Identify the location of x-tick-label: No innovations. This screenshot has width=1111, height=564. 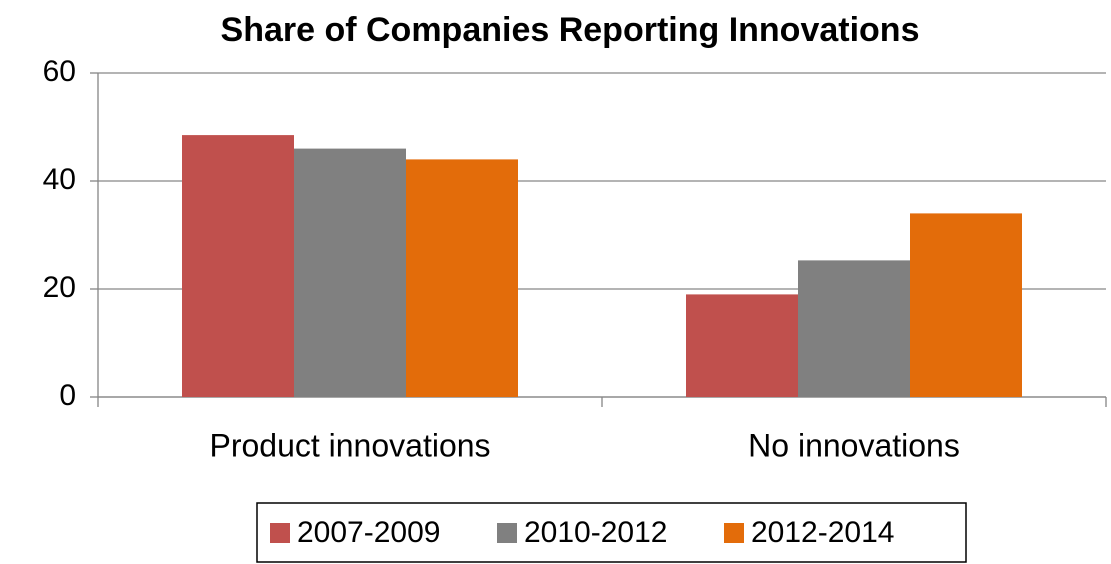
(854, 445).